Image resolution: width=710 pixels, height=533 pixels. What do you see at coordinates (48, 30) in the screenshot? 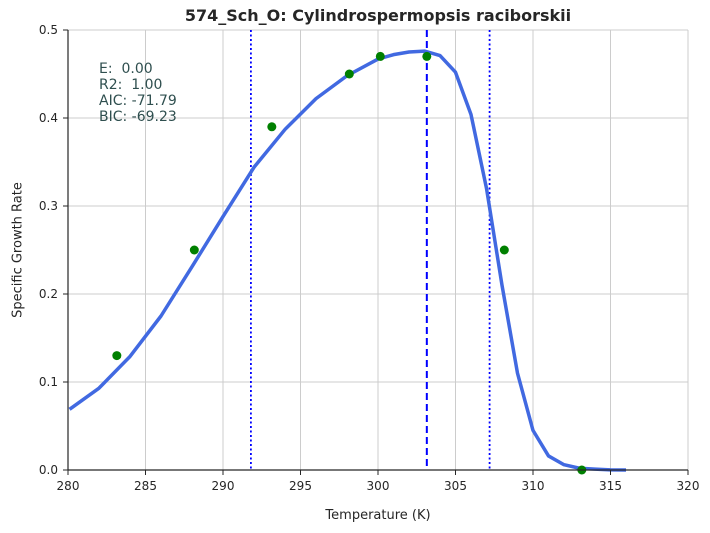
I see `y-tick-label: 0.5` at bounding box center [48, 30].